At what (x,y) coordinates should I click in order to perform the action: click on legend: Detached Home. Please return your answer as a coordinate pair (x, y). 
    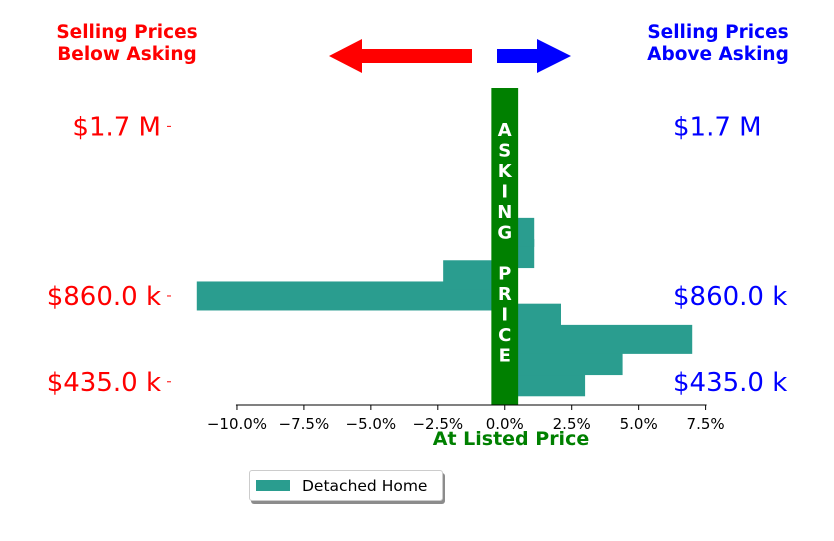
    Looking at the image, I should click on (346, 485).